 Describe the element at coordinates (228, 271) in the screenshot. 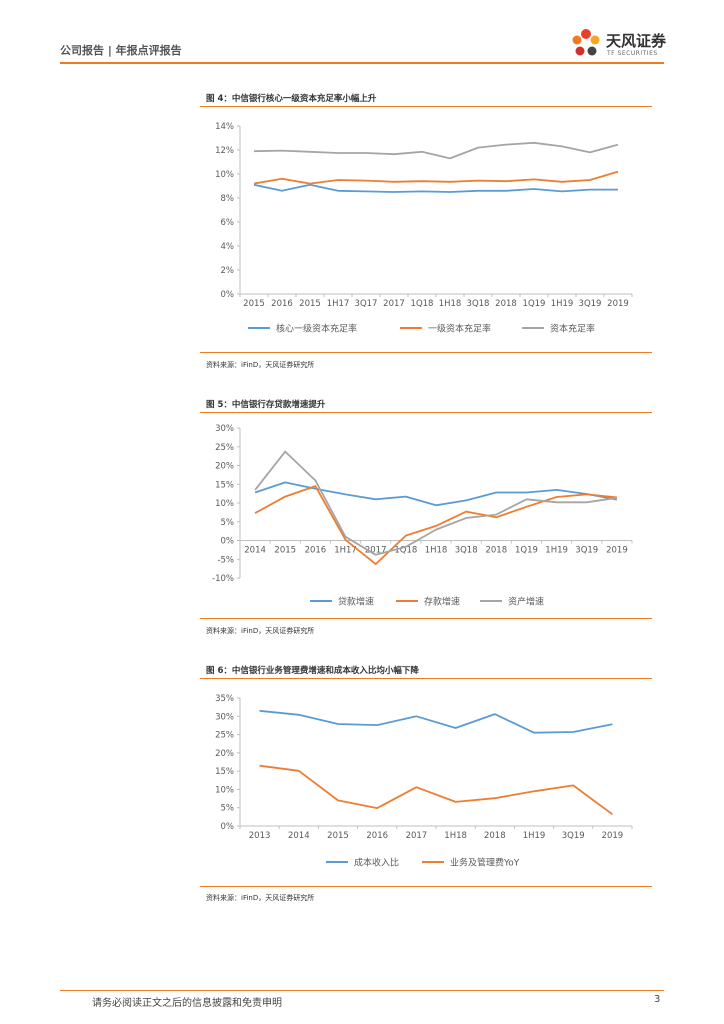

I see `y-tick-label: 2%` at that location.